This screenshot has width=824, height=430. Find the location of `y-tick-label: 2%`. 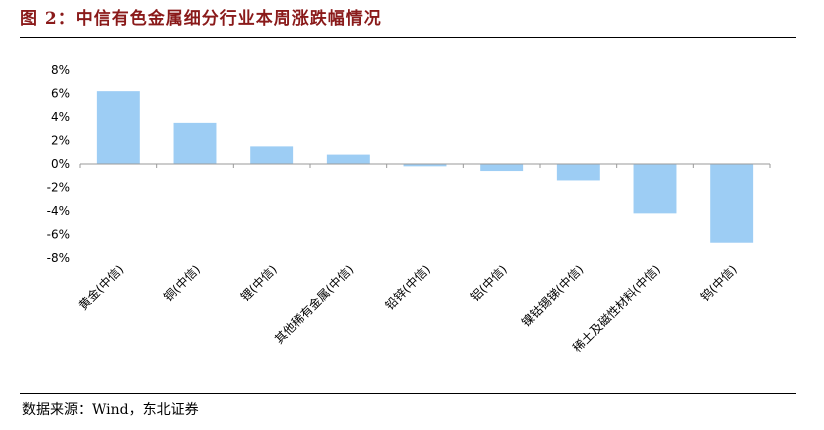

y-tick-label: 2% is located at coordinates (60, 141).